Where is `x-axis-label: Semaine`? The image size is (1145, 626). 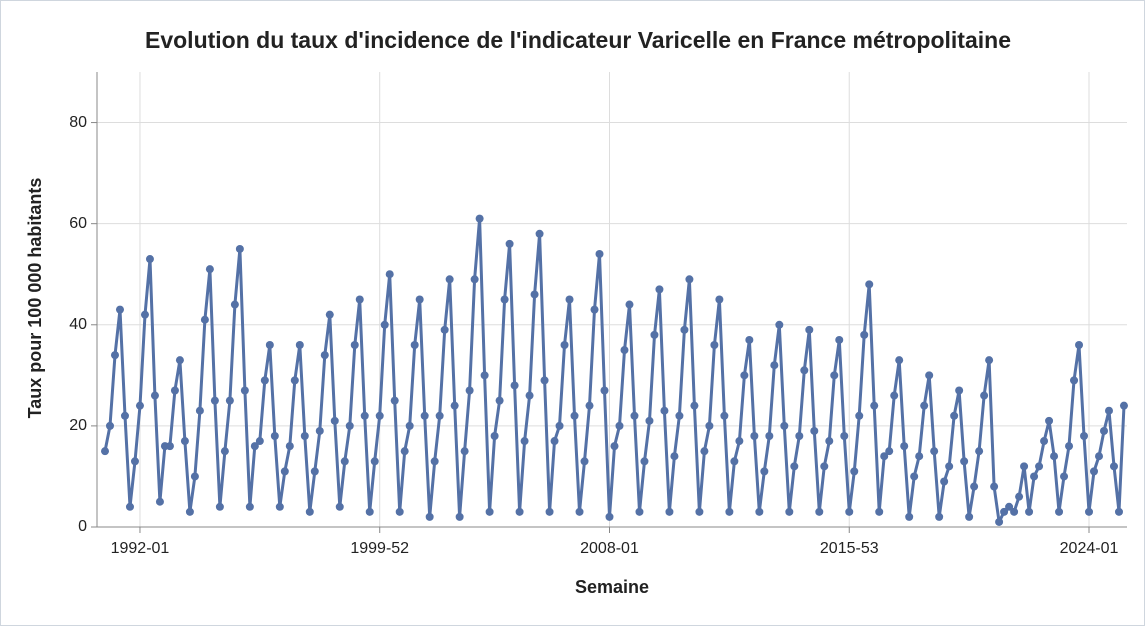 x-axis-label: Semaine is located at coordinates (612, 587).